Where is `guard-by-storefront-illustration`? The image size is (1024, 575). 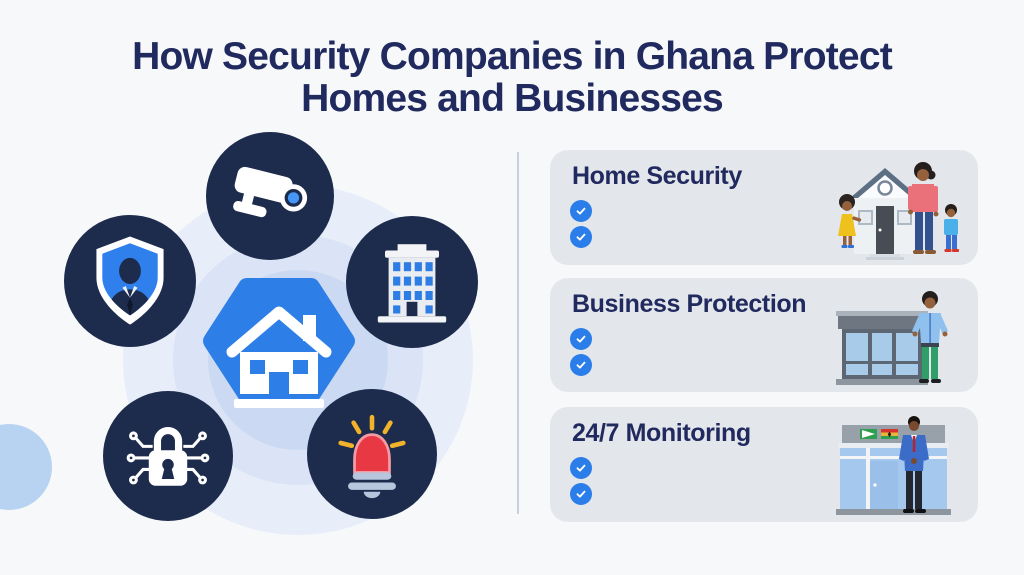 guard-by-storefront-illustration is located at coordinates (892, 338).